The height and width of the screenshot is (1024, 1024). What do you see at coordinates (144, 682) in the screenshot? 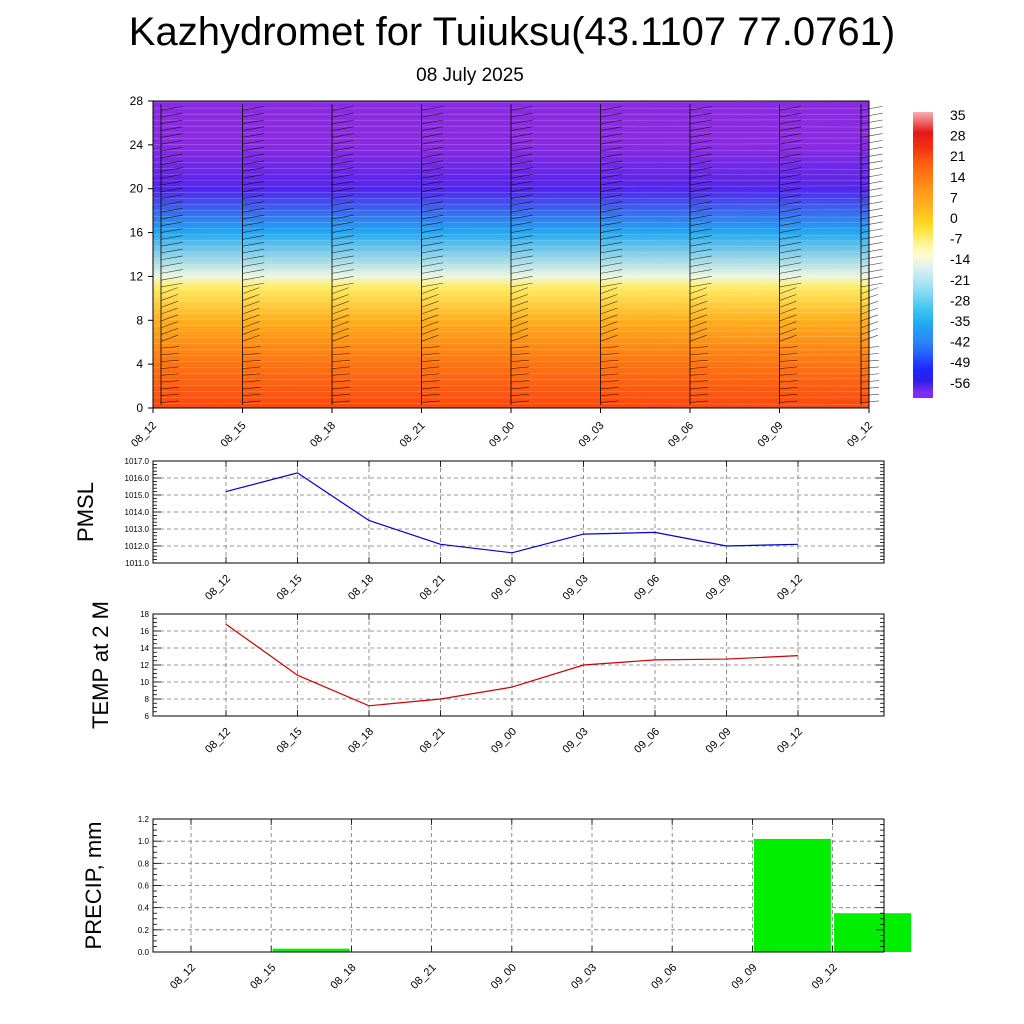
I see `y-tick-label: 10` at bounding box center [144, 682].